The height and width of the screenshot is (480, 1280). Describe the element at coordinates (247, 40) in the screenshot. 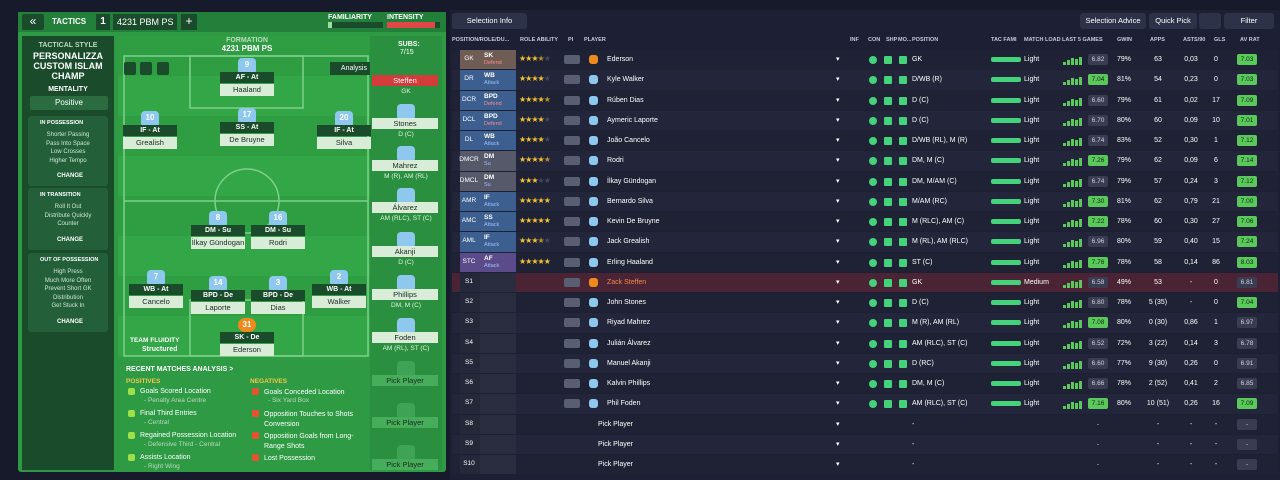

I see `label: FORMATION` at that location.